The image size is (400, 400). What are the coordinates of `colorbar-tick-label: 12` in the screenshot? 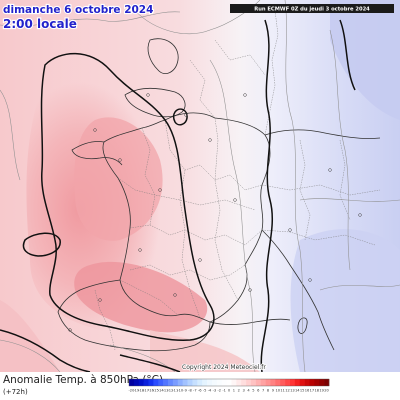 It's located at (287, 391).